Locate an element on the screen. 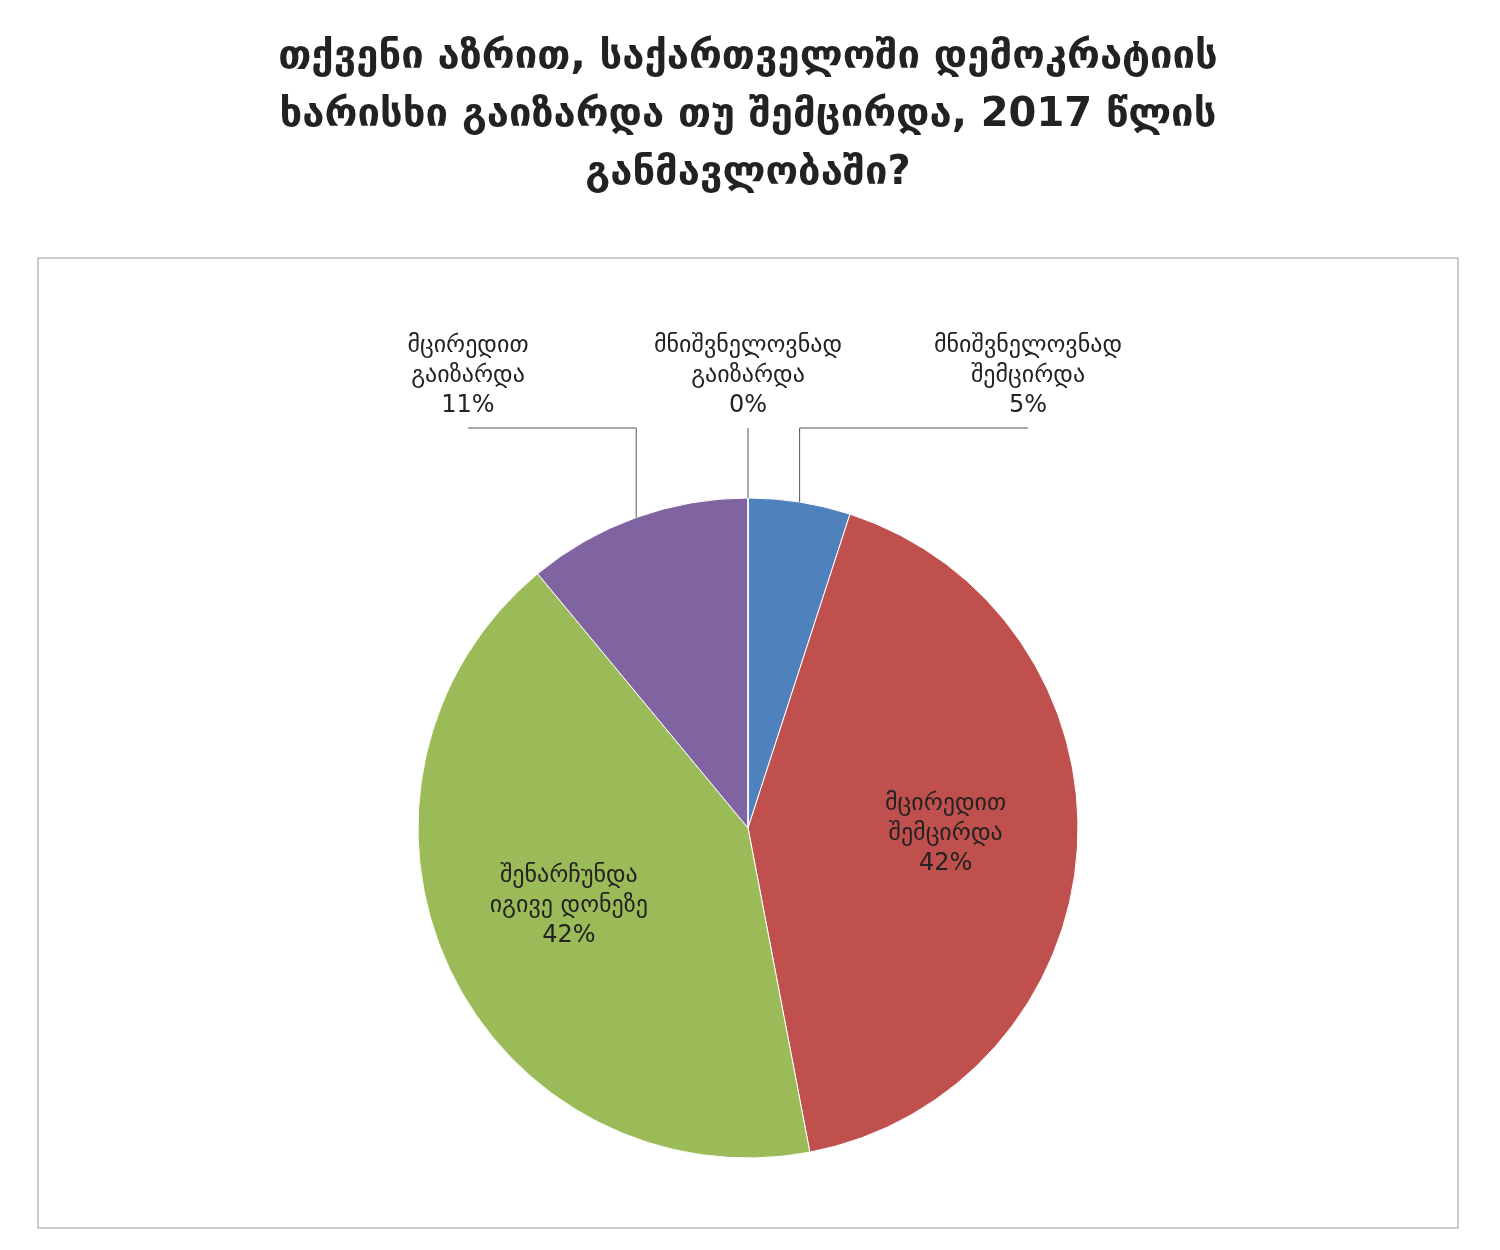  text: 0% is located at coordinates (748, 404).